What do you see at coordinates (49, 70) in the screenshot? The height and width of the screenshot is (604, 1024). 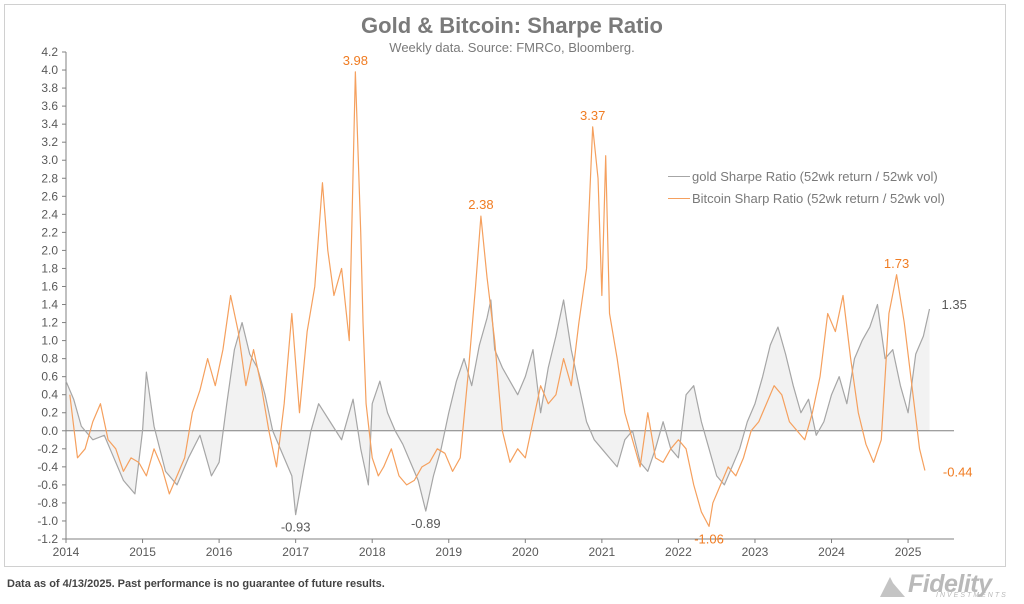 I see `y-tick-label: 4.0` at bounding box center [49, 70].